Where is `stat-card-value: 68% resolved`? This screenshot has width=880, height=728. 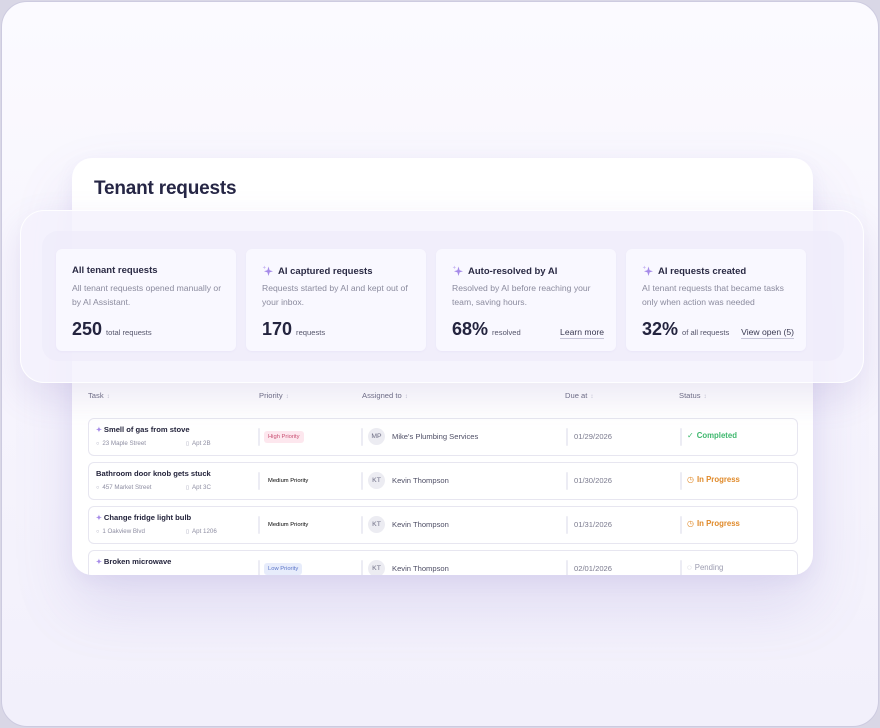
stat-card-value: 68% resolved is located at coordinates (486, 329).